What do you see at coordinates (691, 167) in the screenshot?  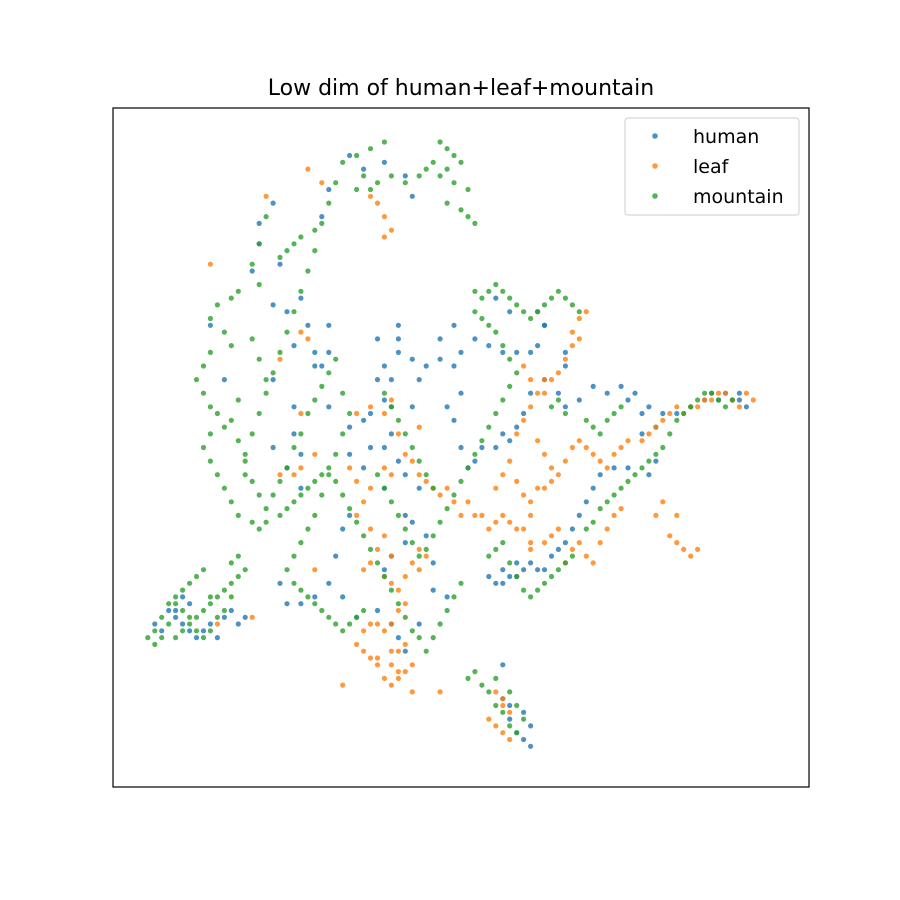 I see `legend-item-leaf: leaf` at bounding box center [691, 167].